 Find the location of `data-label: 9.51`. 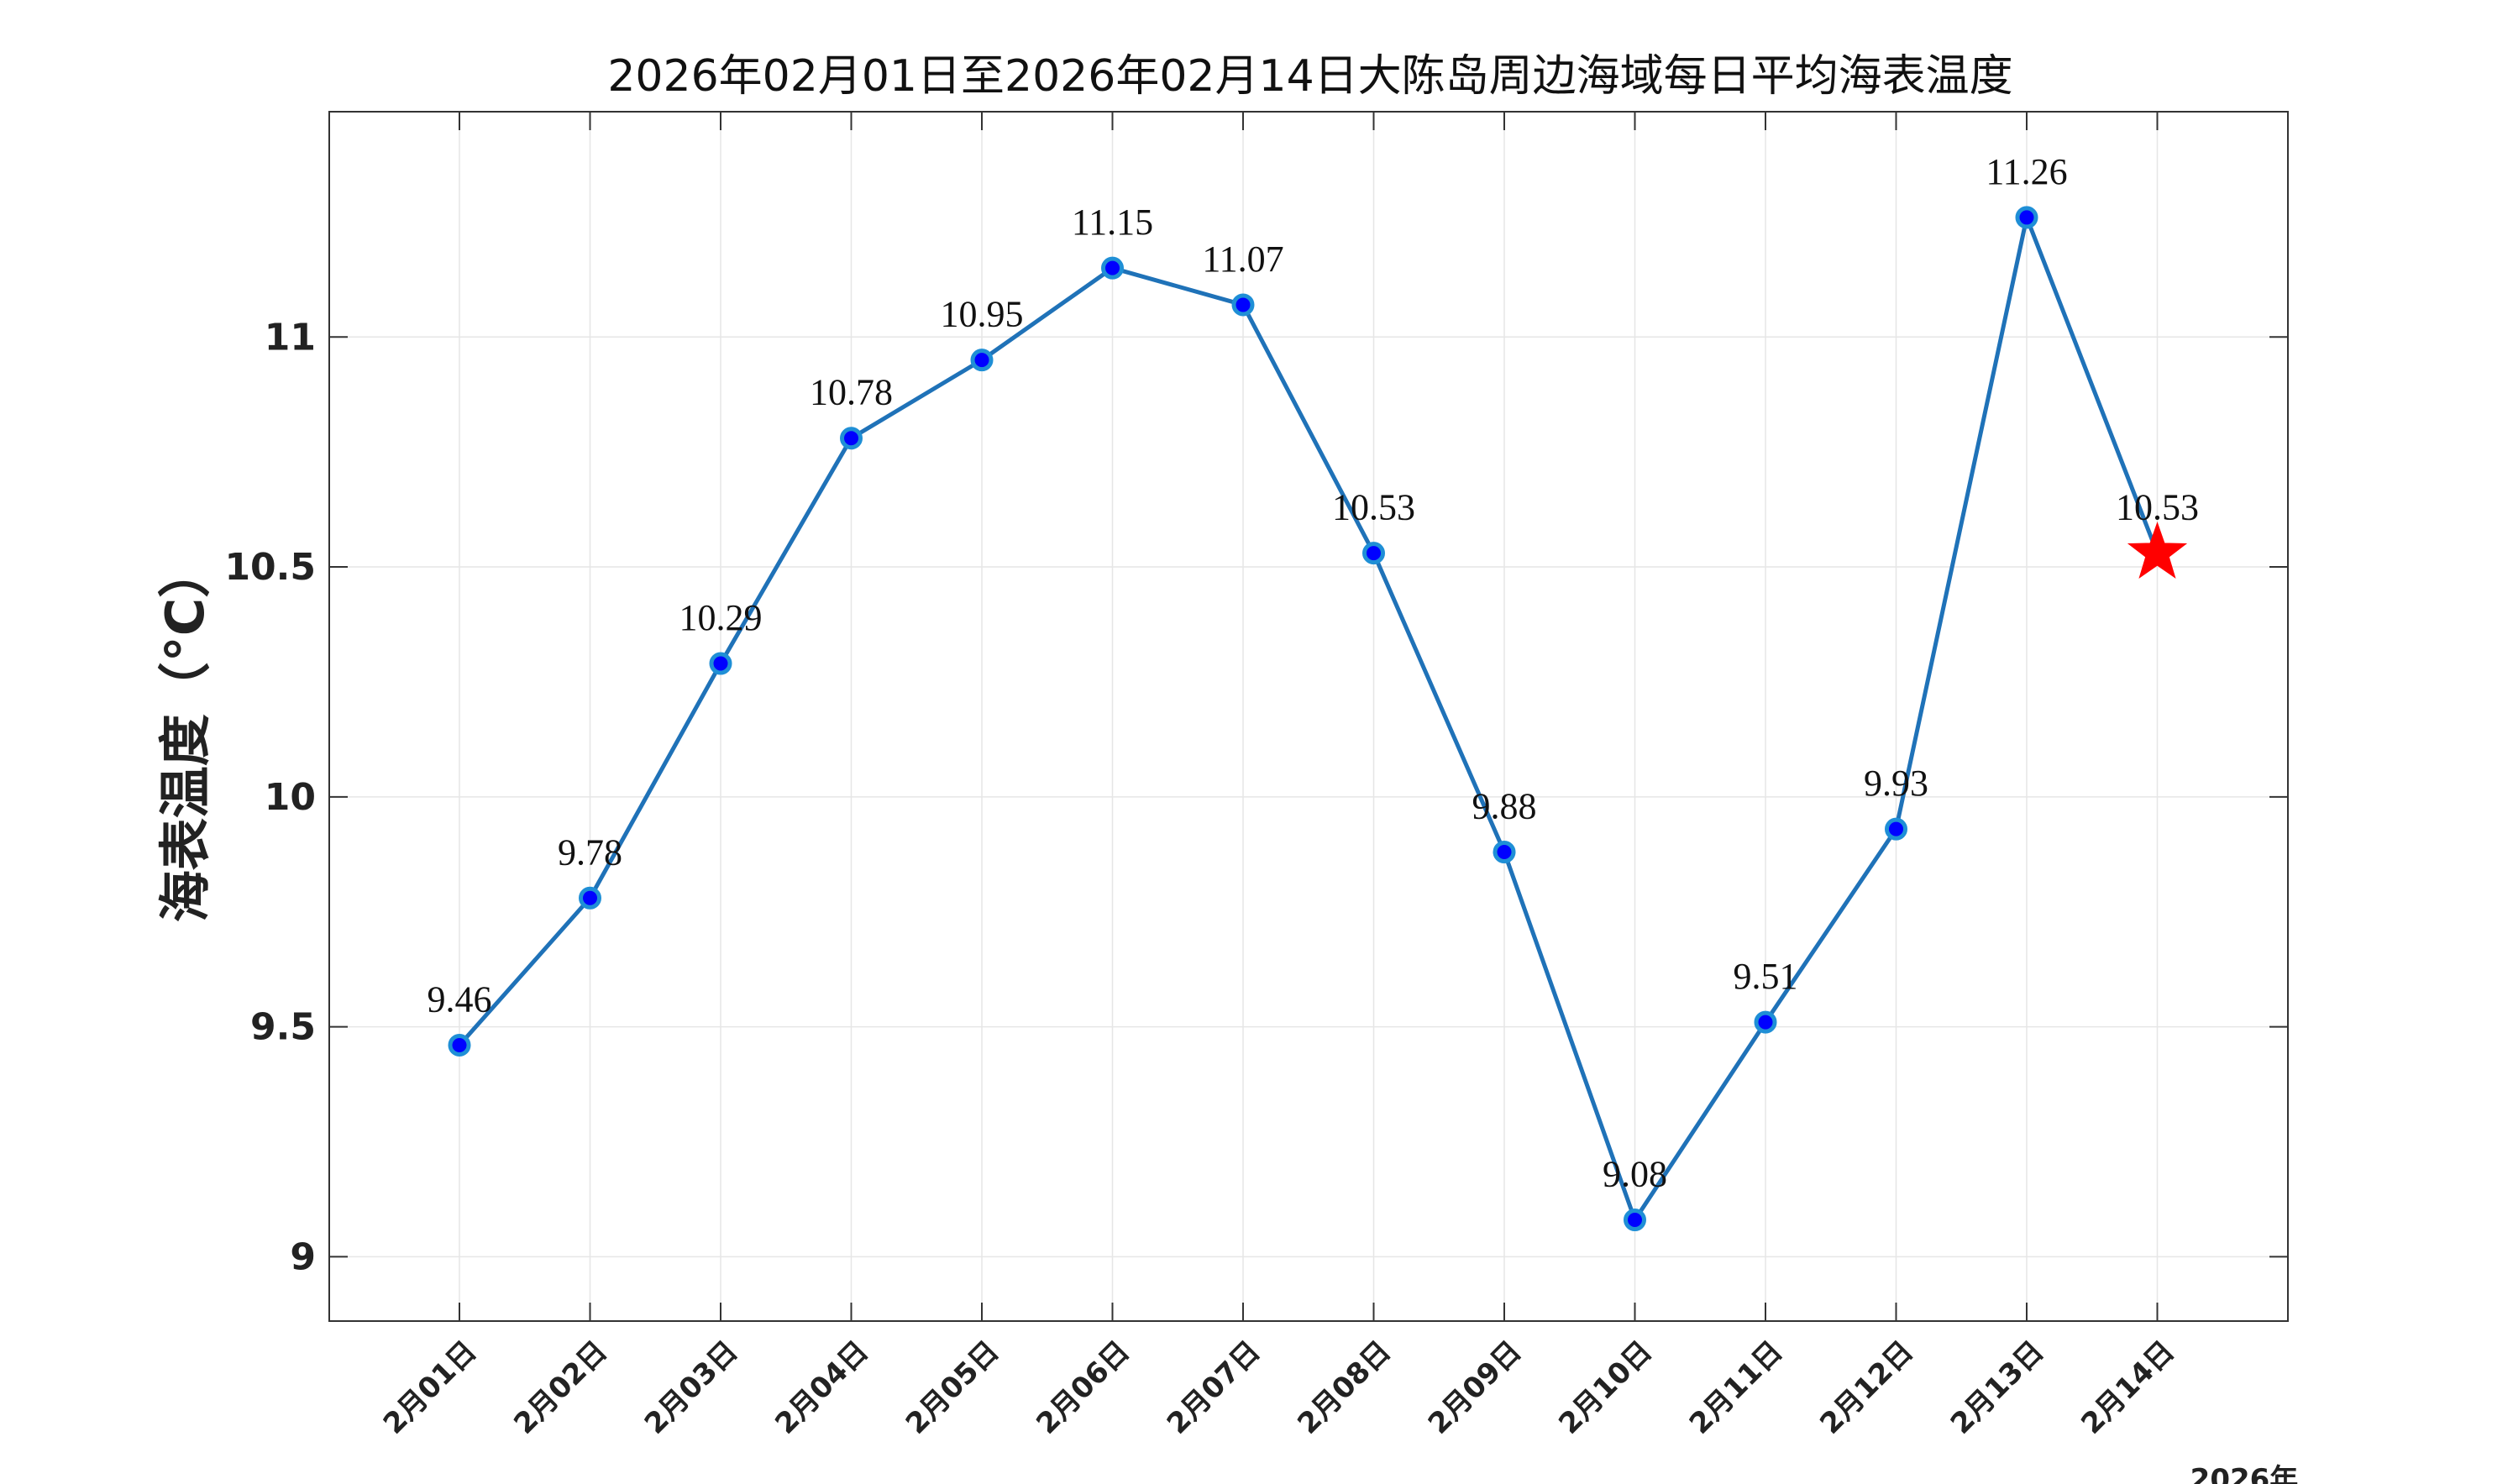

data-label: 9.51 is located at coordinates (1766, 977).